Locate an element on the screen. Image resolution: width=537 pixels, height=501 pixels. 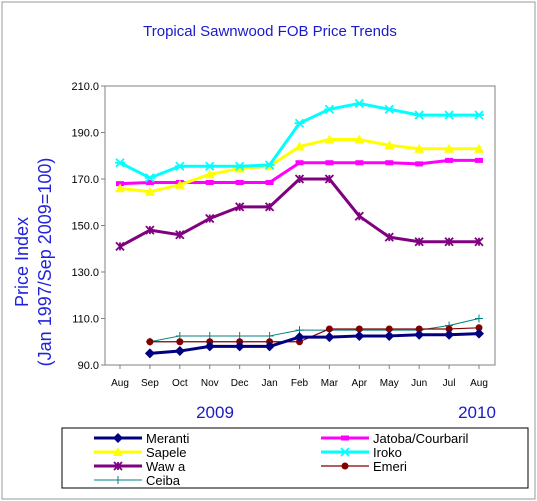
legend-marker-iroko is located at coordinates (345, 452).